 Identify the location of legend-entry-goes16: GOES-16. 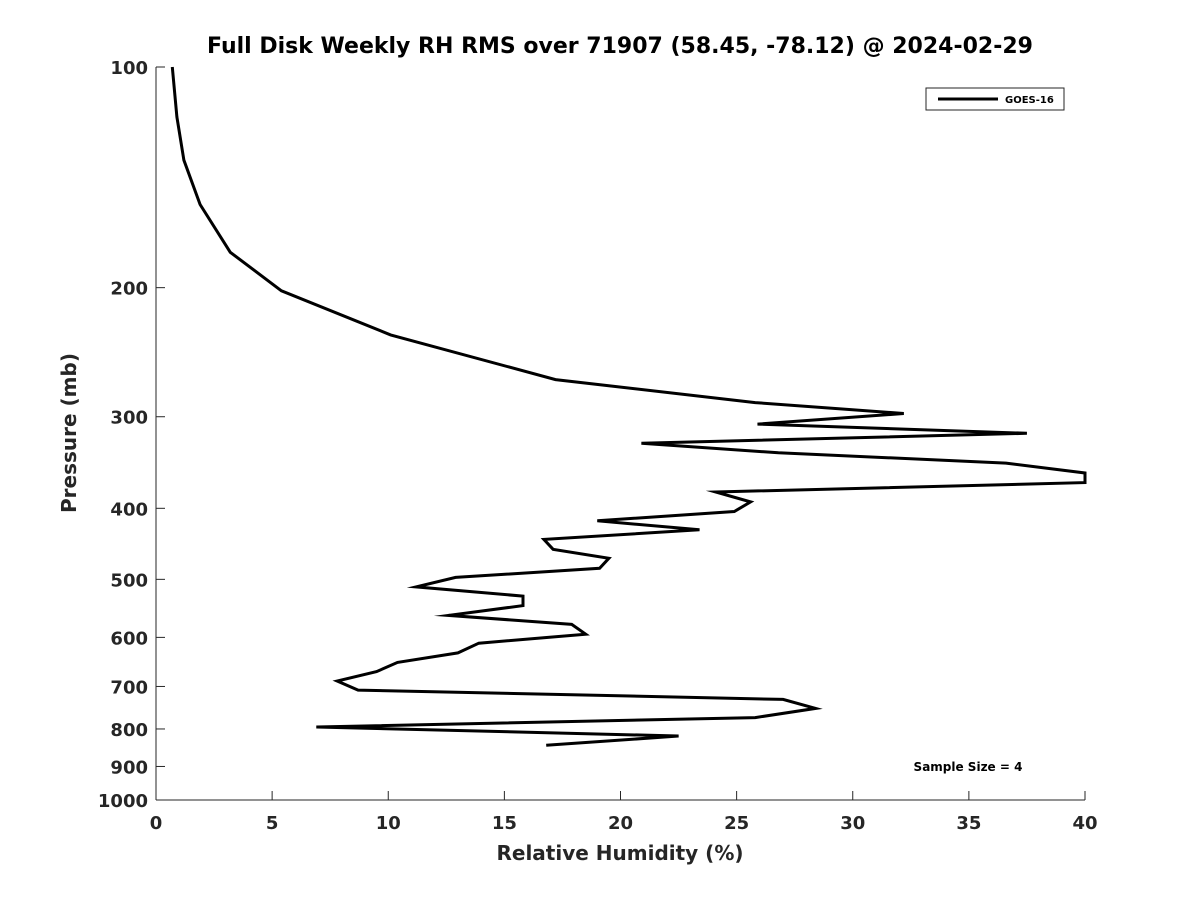
(1029, 100).